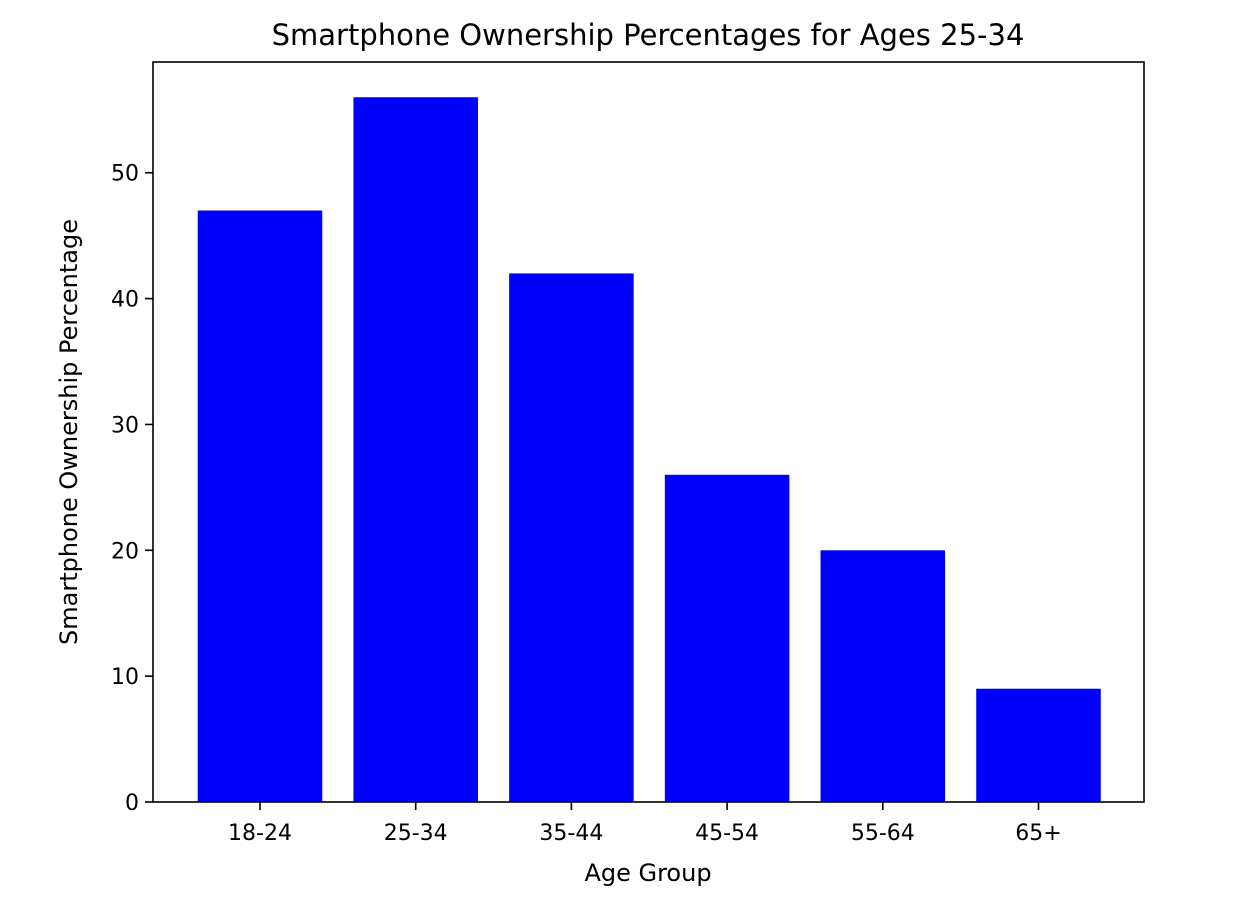 The height and width of the screenshot is (904, 1254). Describe the element at coordinates (125, 174) in the screenshot. I see `y-tick-label: 50` at that location.